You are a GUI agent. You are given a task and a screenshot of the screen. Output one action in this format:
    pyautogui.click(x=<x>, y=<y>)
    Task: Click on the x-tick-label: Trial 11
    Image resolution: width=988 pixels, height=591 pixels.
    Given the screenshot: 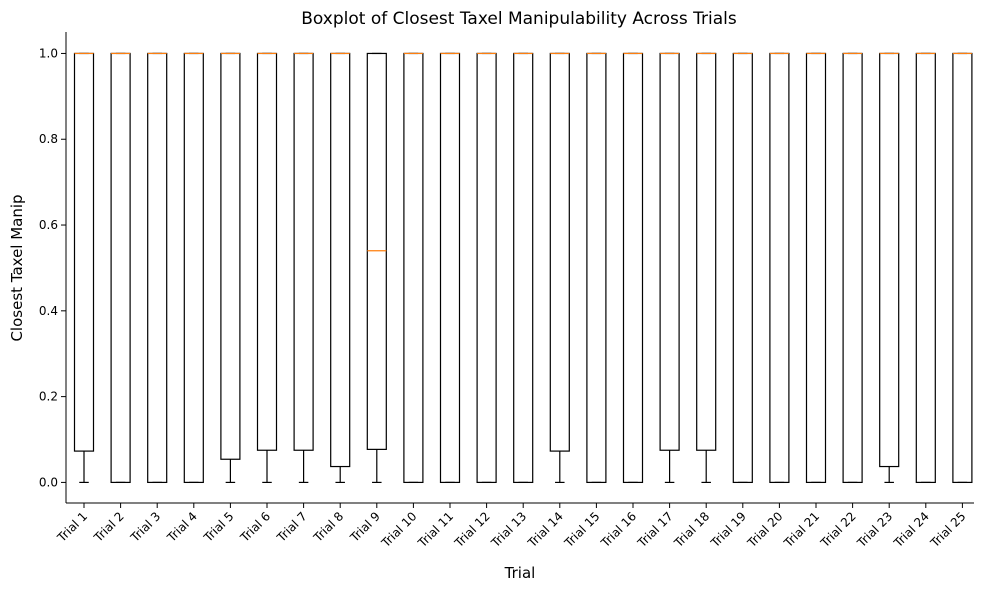 What is the action you would take?
    pyautogui.click(x=435, y=529)
    